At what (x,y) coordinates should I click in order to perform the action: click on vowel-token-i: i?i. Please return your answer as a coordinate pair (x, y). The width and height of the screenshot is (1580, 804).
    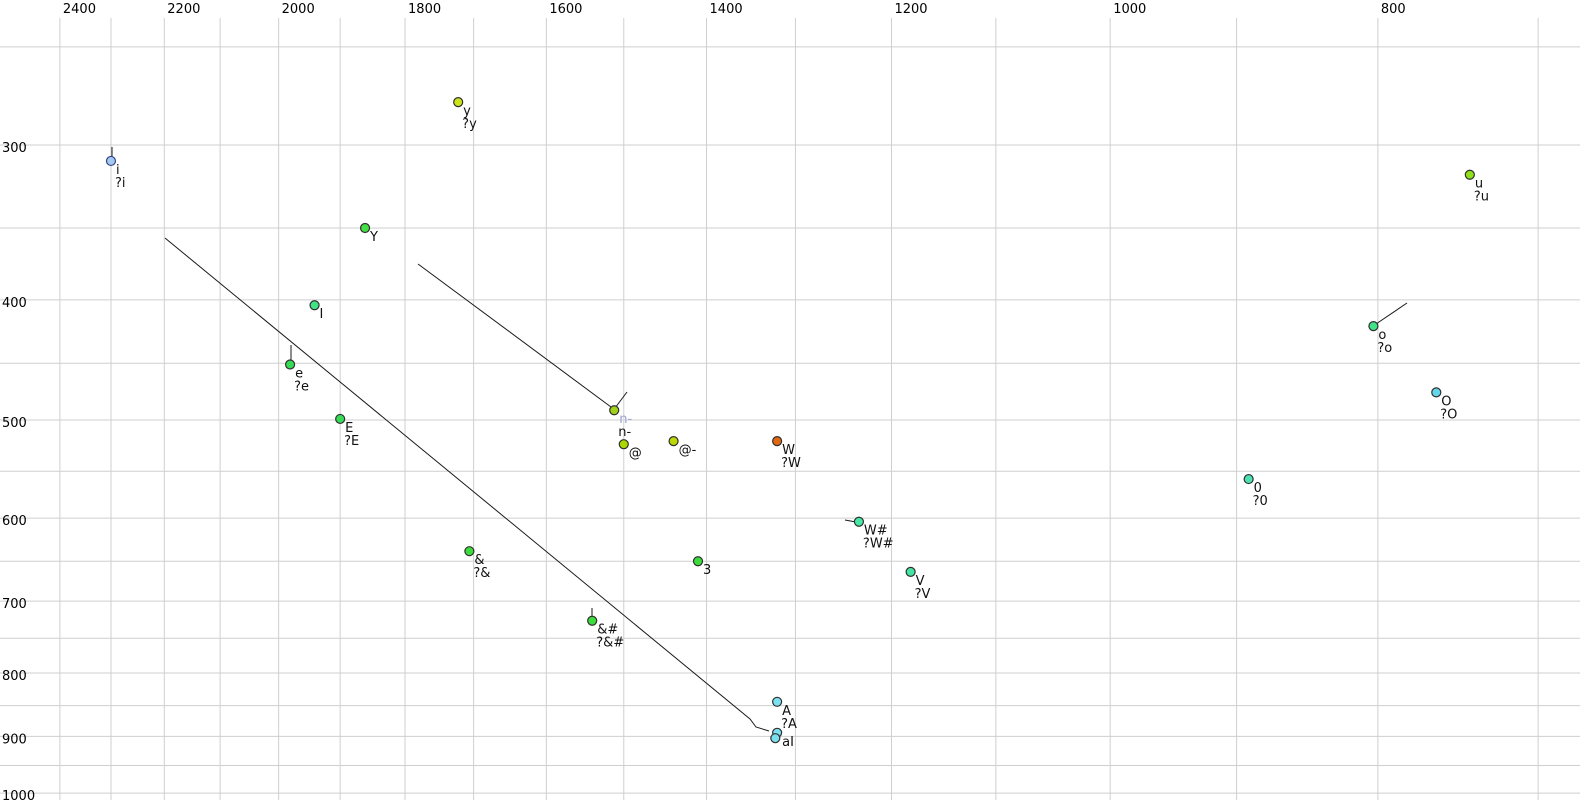
    Looking at the image, I should click on (115, 173).